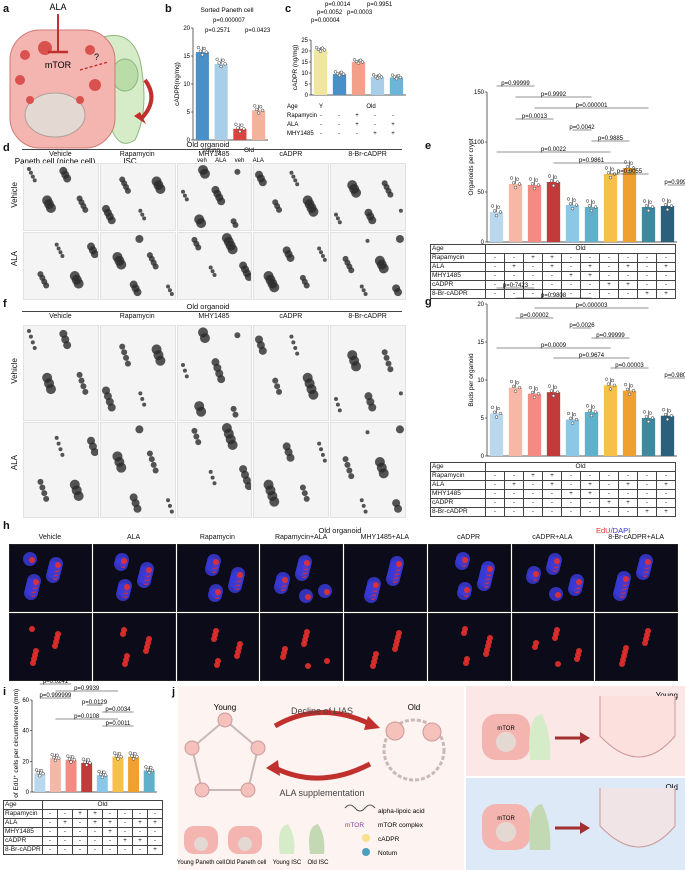 This screenshot has width=685, height=870. Describe the element at coordinates (214, 316) in the screenshot. I see `column-title: MHY1485` at that location.